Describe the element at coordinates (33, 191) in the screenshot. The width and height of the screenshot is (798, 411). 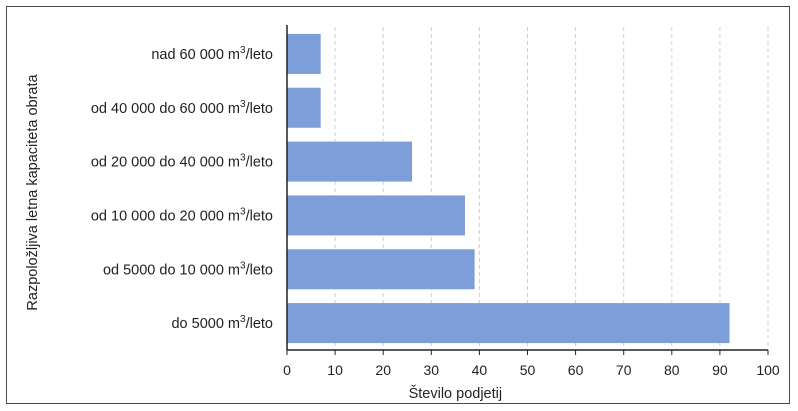
I see `y-axis-title: Razpoložljiva letna kapaciteta obrata` at that location.